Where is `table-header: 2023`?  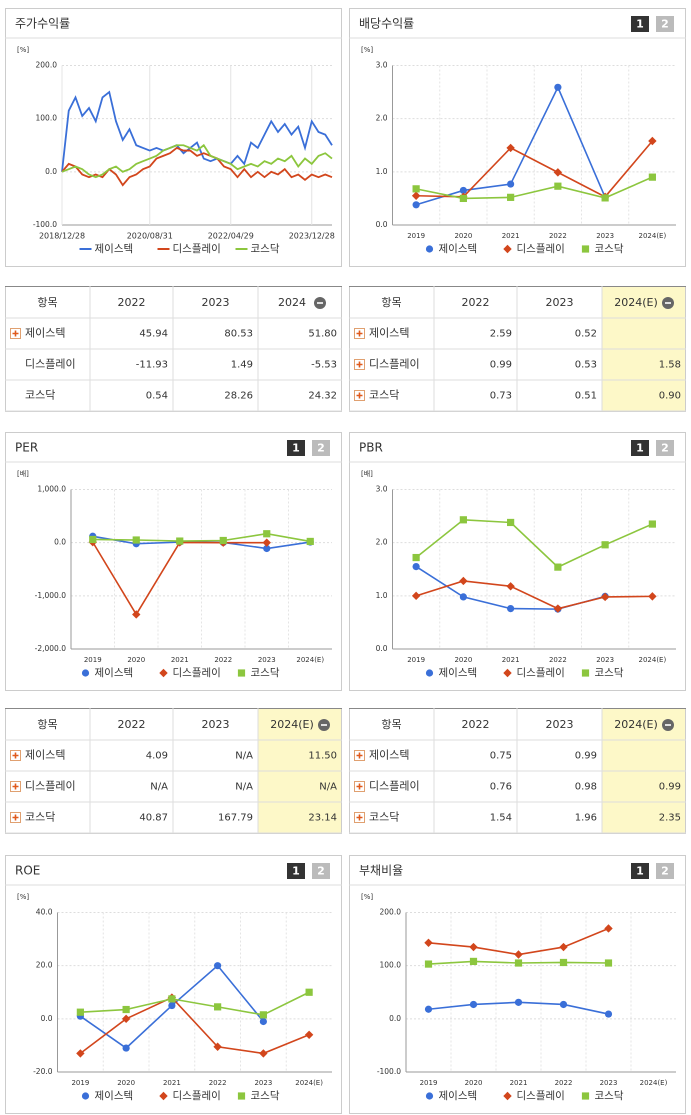
table-header: 2023 is located at coordinates (560, 302).